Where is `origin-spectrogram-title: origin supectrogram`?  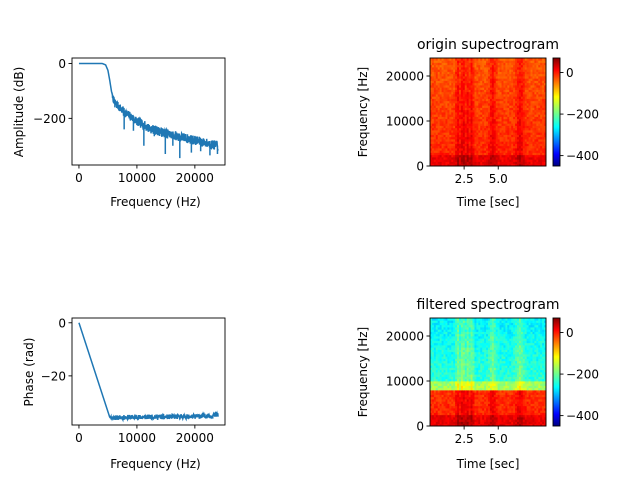
origin-spectrogram-title: origin supectrogram is located at coordinates (488, 45).